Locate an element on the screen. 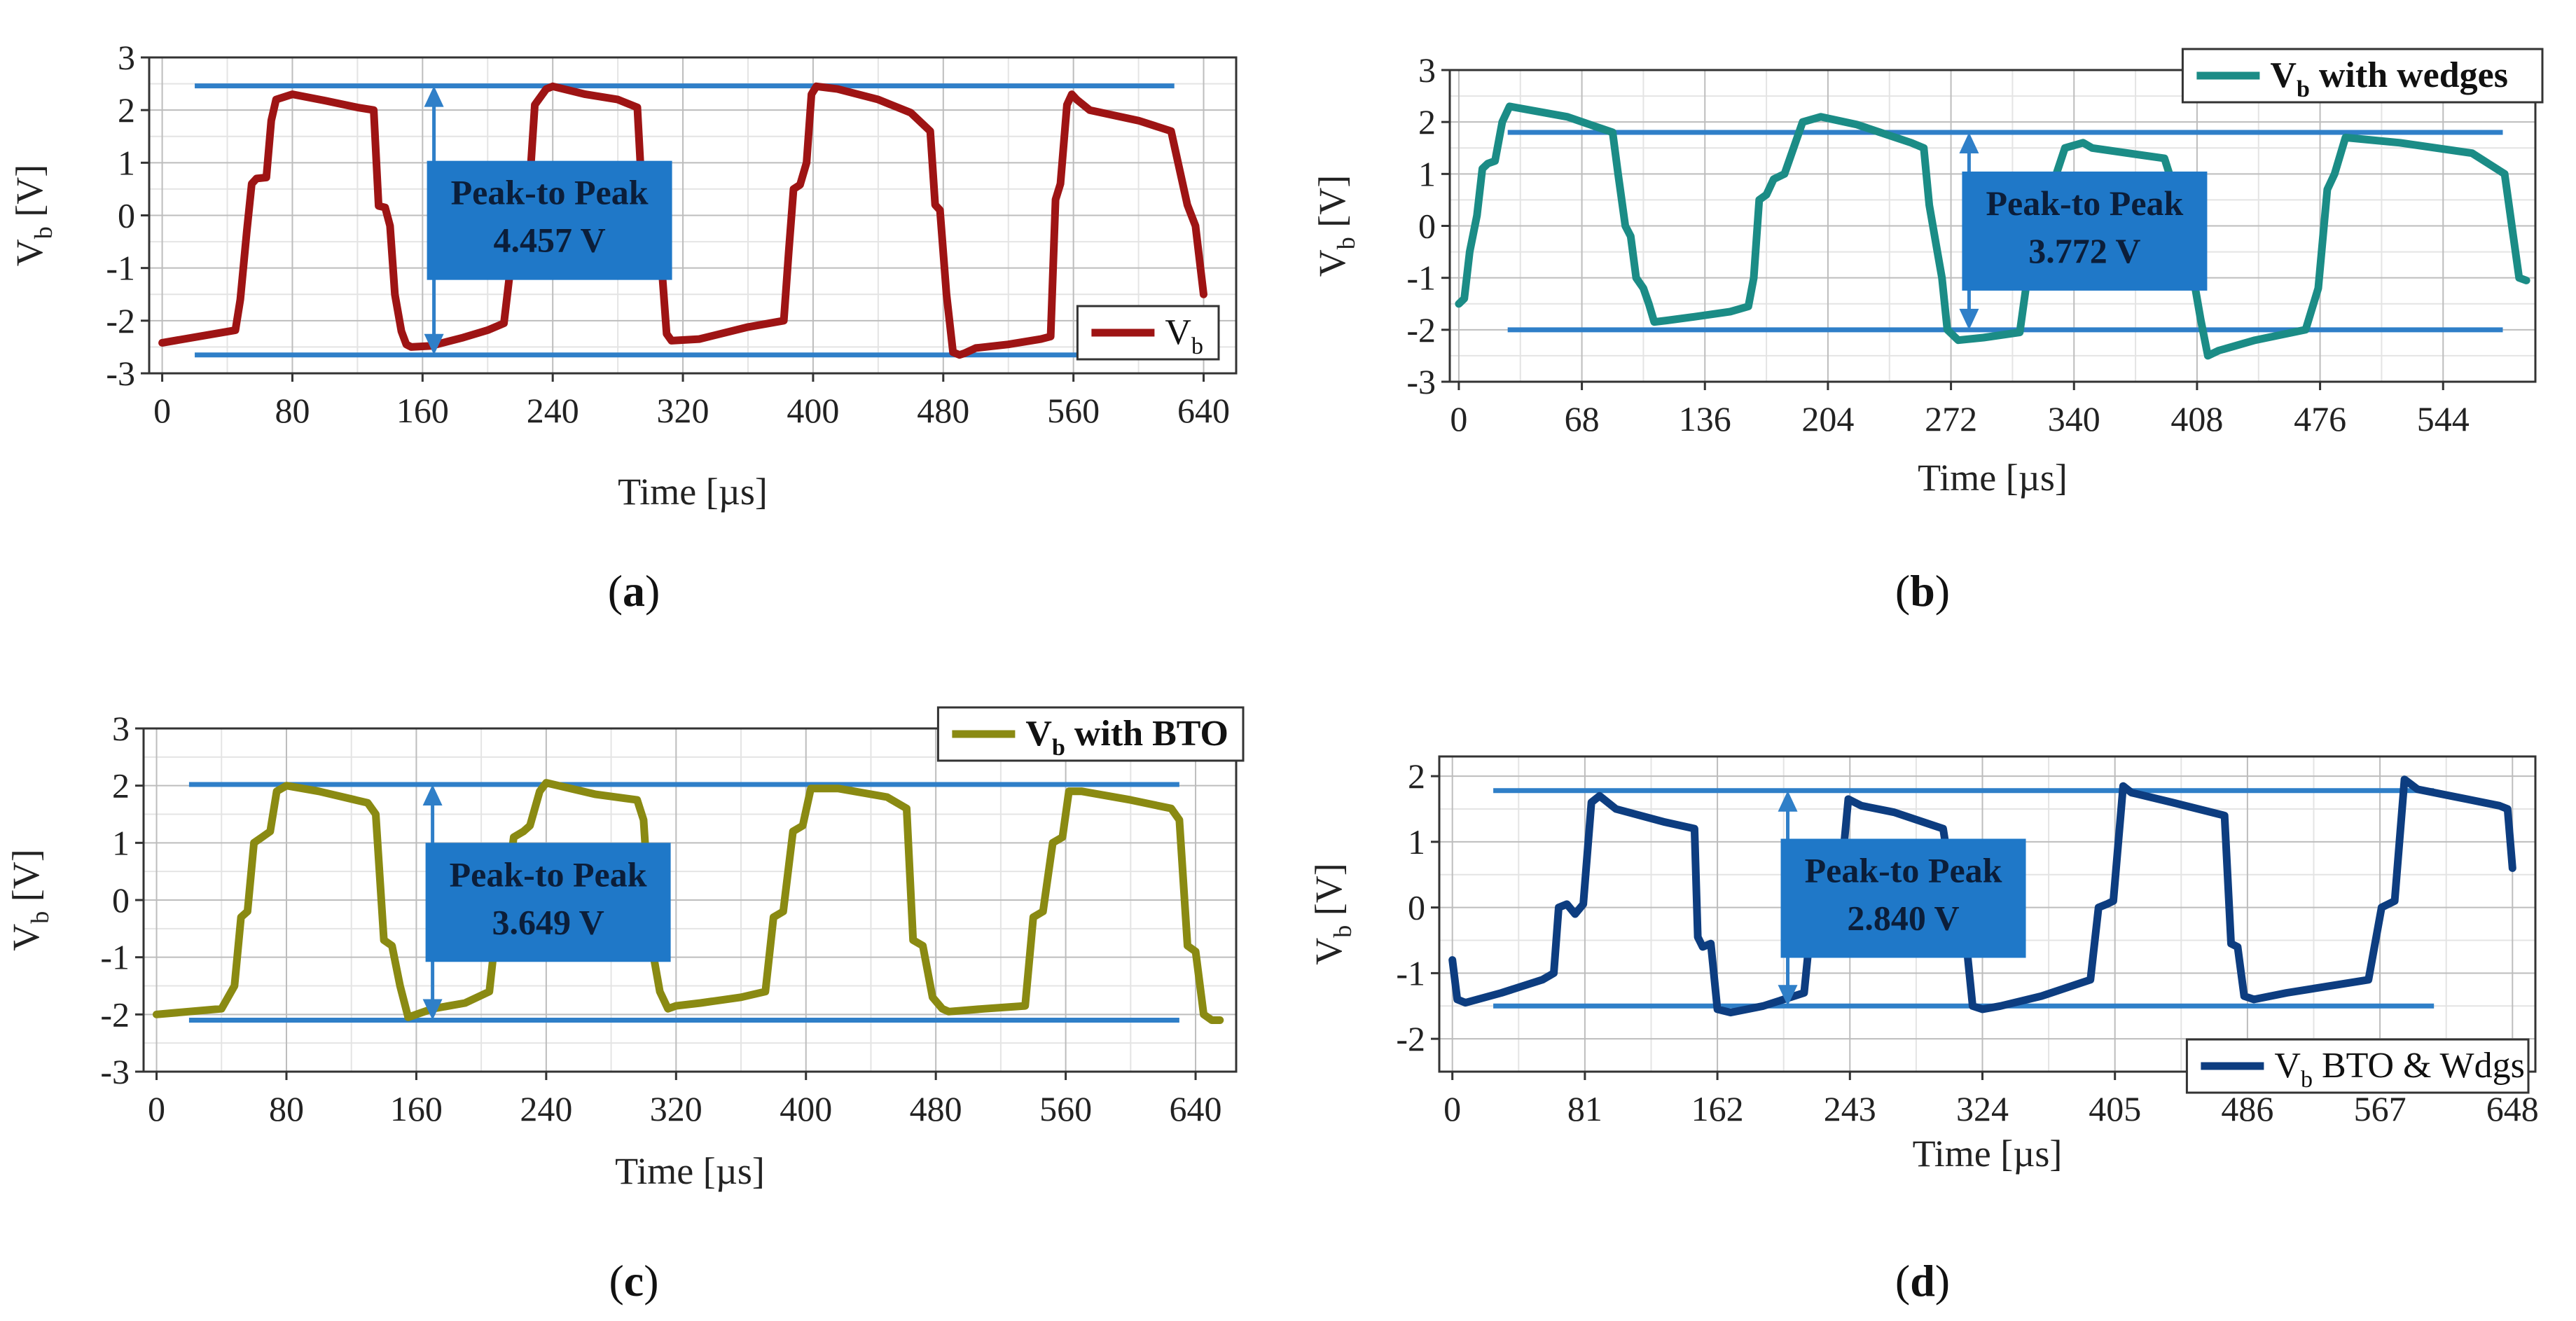  series-line-c is located at coordinates (688, 902).